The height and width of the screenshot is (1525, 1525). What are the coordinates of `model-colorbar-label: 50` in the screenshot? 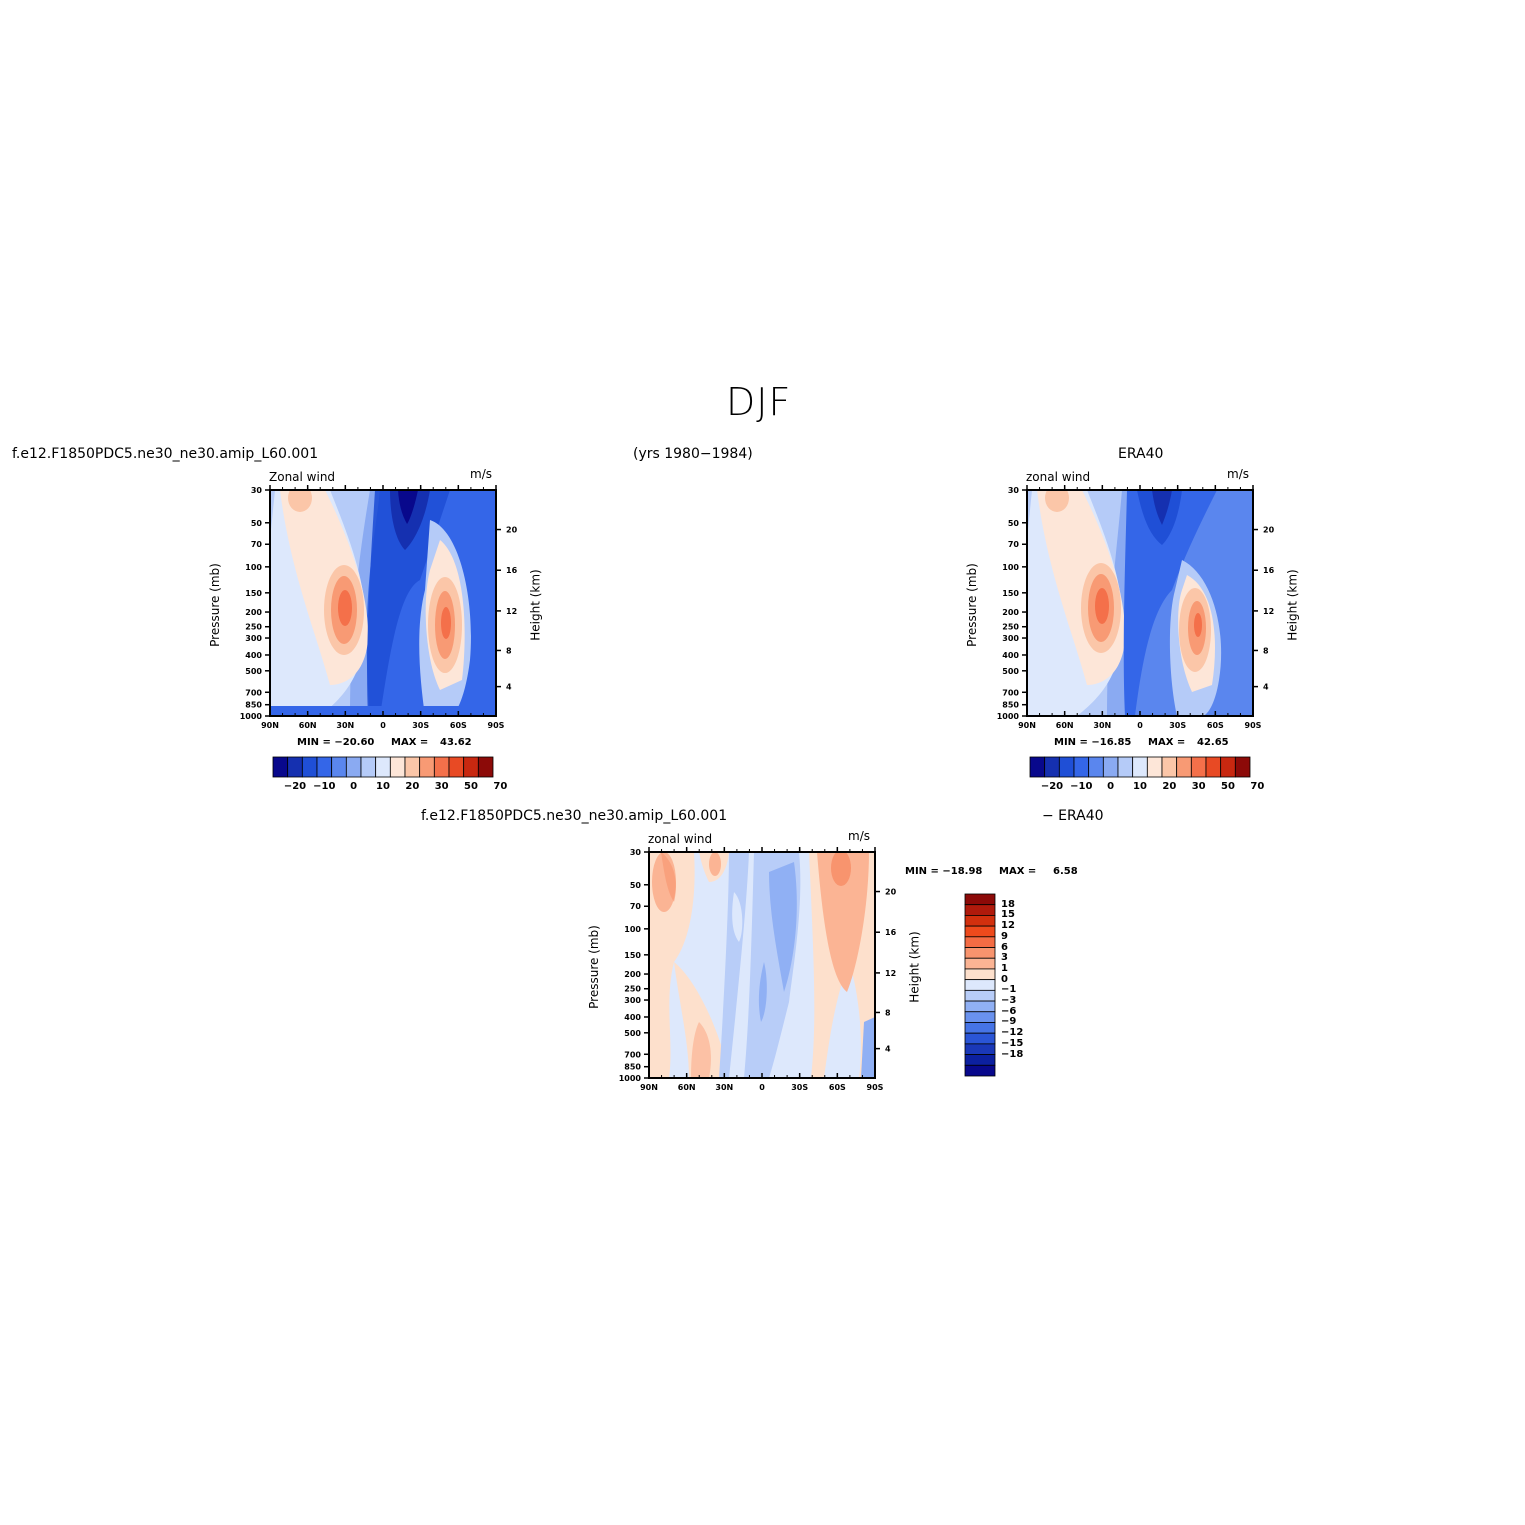 It's located at (471, 786).